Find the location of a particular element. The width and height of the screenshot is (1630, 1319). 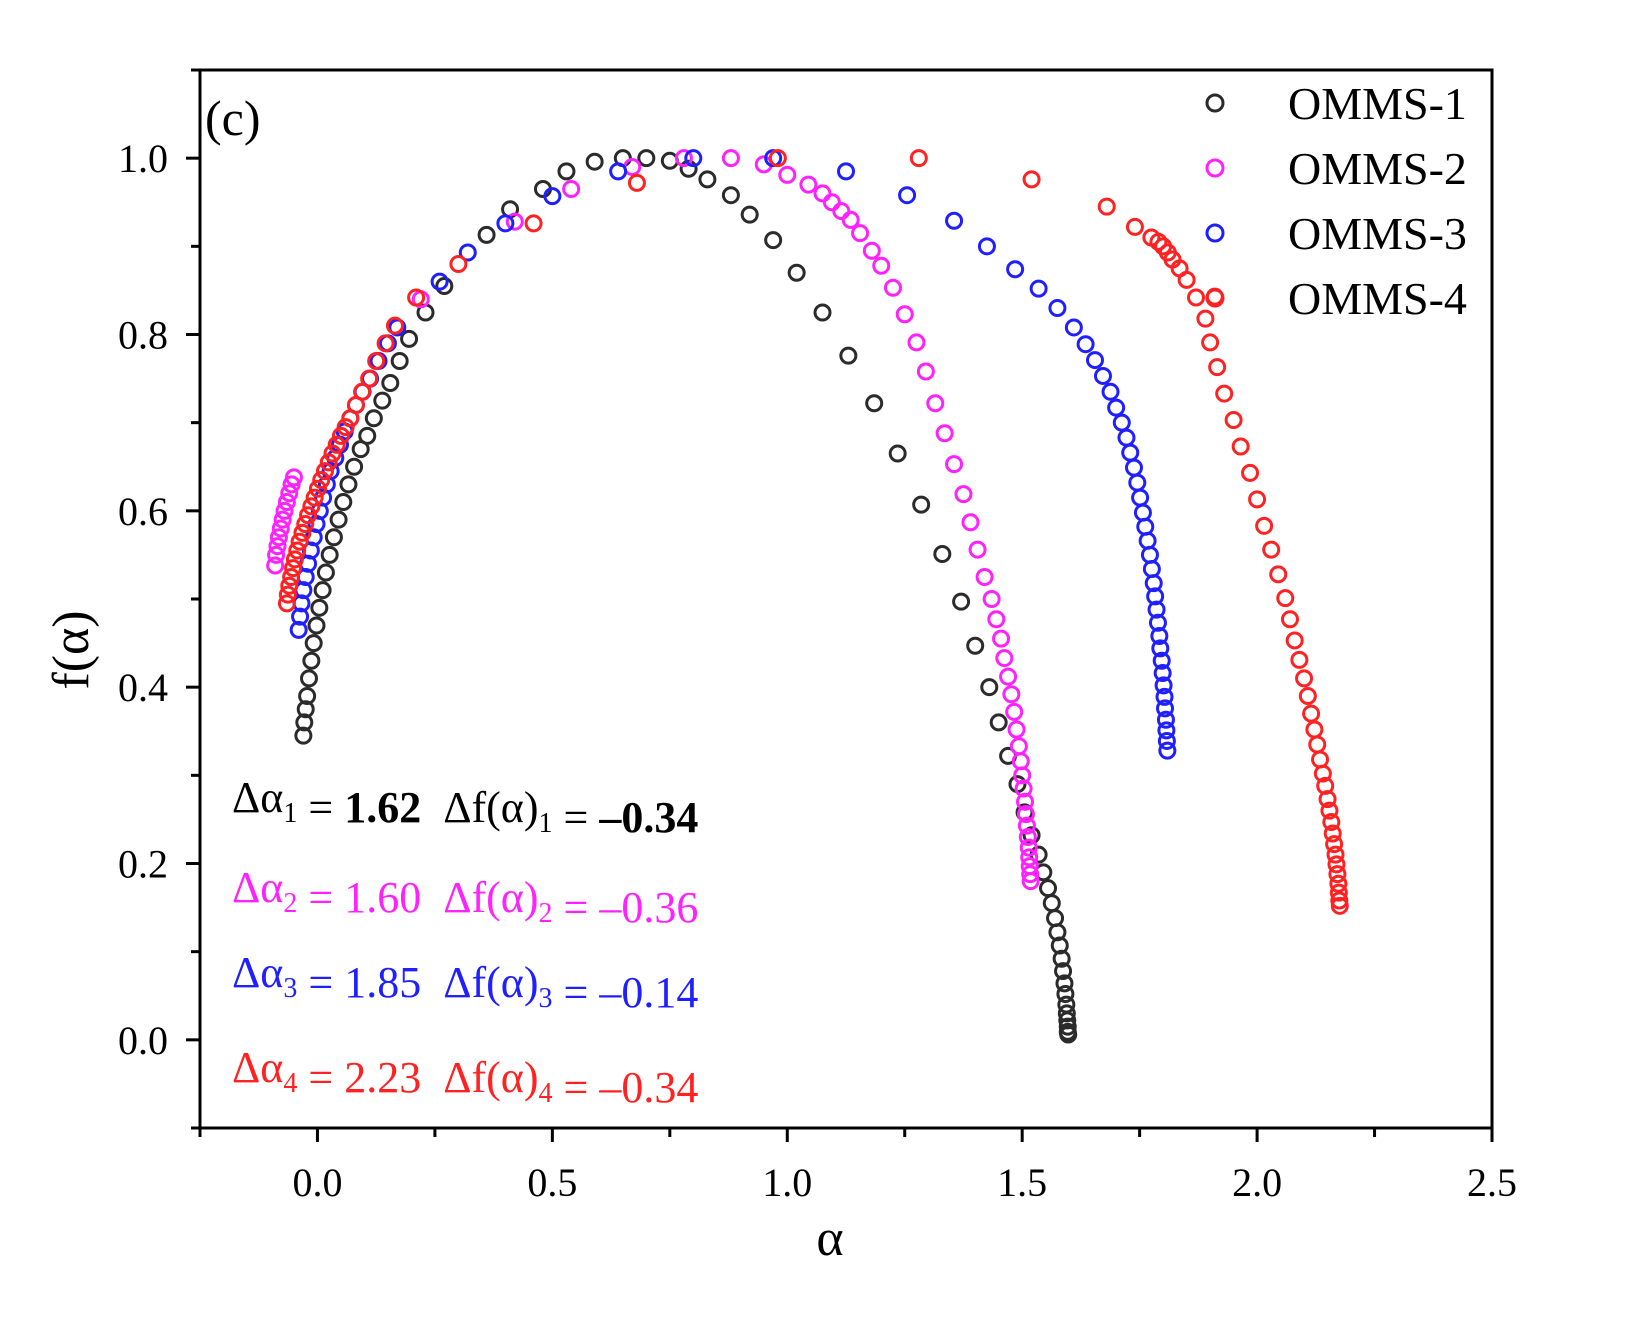

annotation-fragment: –0.36 is located at coordinates (648, 907).